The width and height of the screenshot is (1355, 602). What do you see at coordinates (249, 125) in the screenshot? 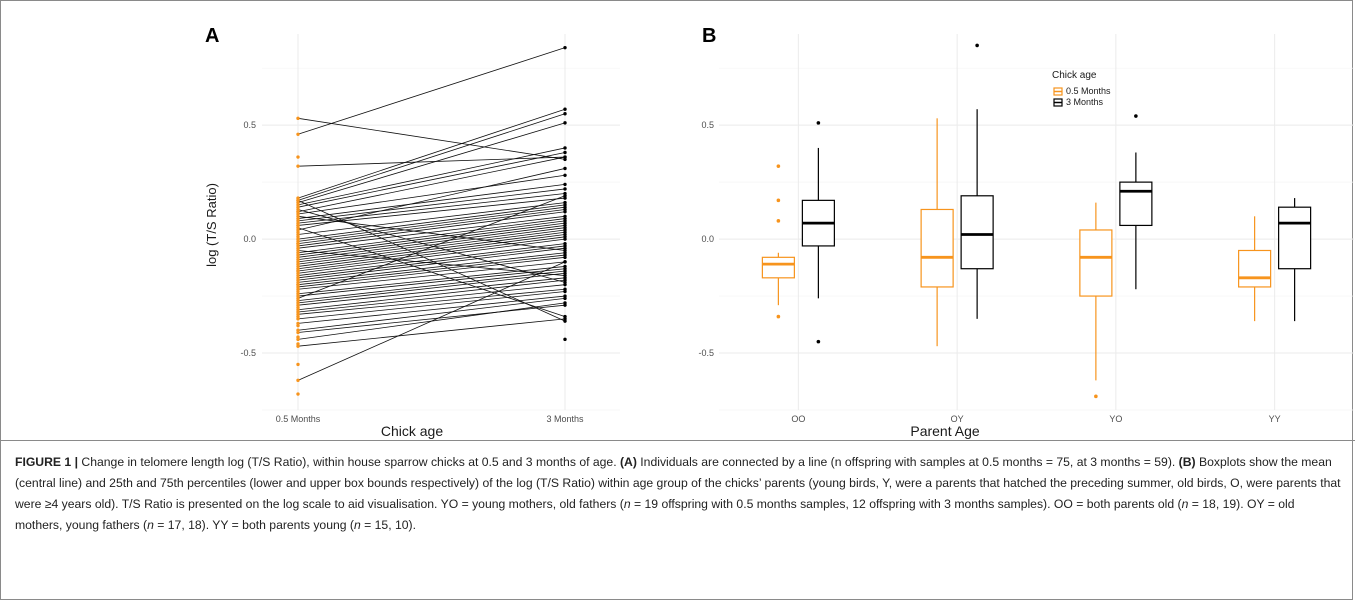
I see `y-tick-label: 0.5` at bounding box center [249, 125].